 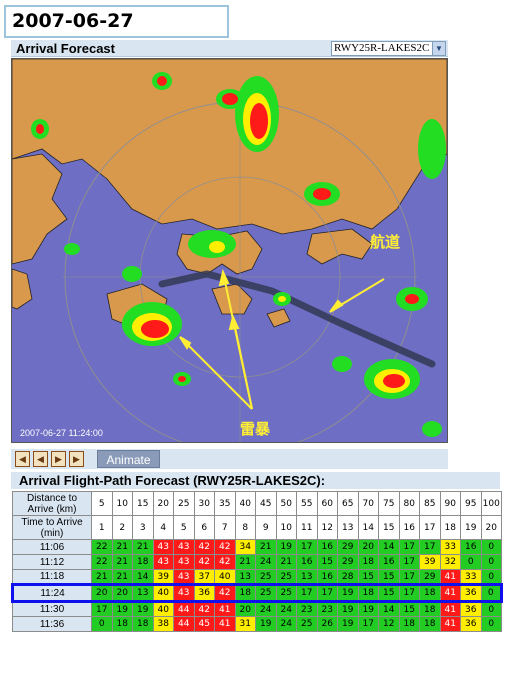 I want to click on first-frame-icon: ◀, so click(x=22, y=459).